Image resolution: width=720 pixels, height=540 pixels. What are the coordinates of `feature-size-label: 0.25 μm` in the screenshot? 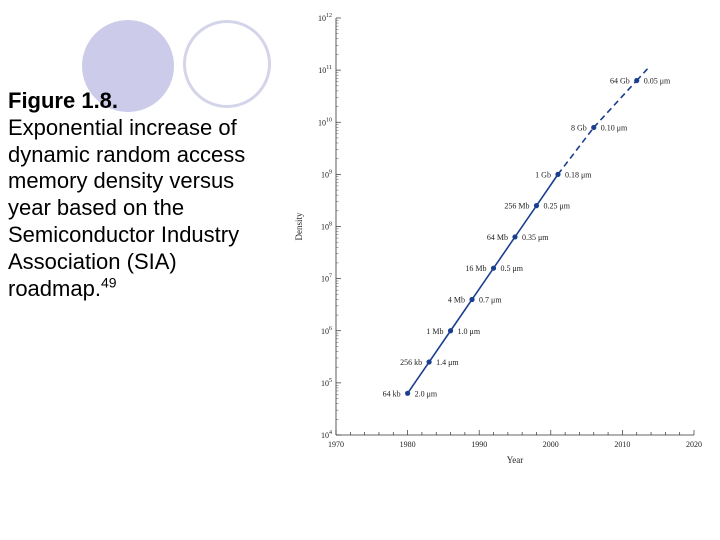 It's located at (556, 206).